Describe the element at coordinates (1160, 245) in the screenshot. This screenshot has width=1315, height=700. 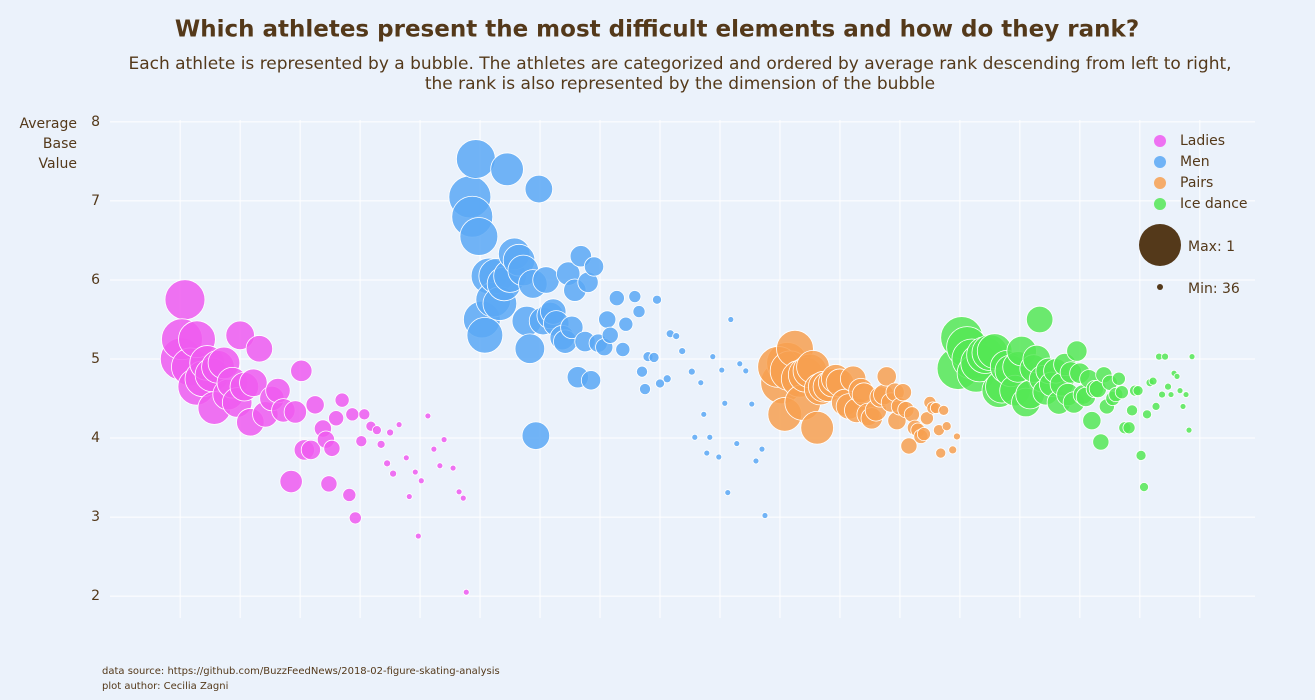
I see `size-legend-marker` at that location.